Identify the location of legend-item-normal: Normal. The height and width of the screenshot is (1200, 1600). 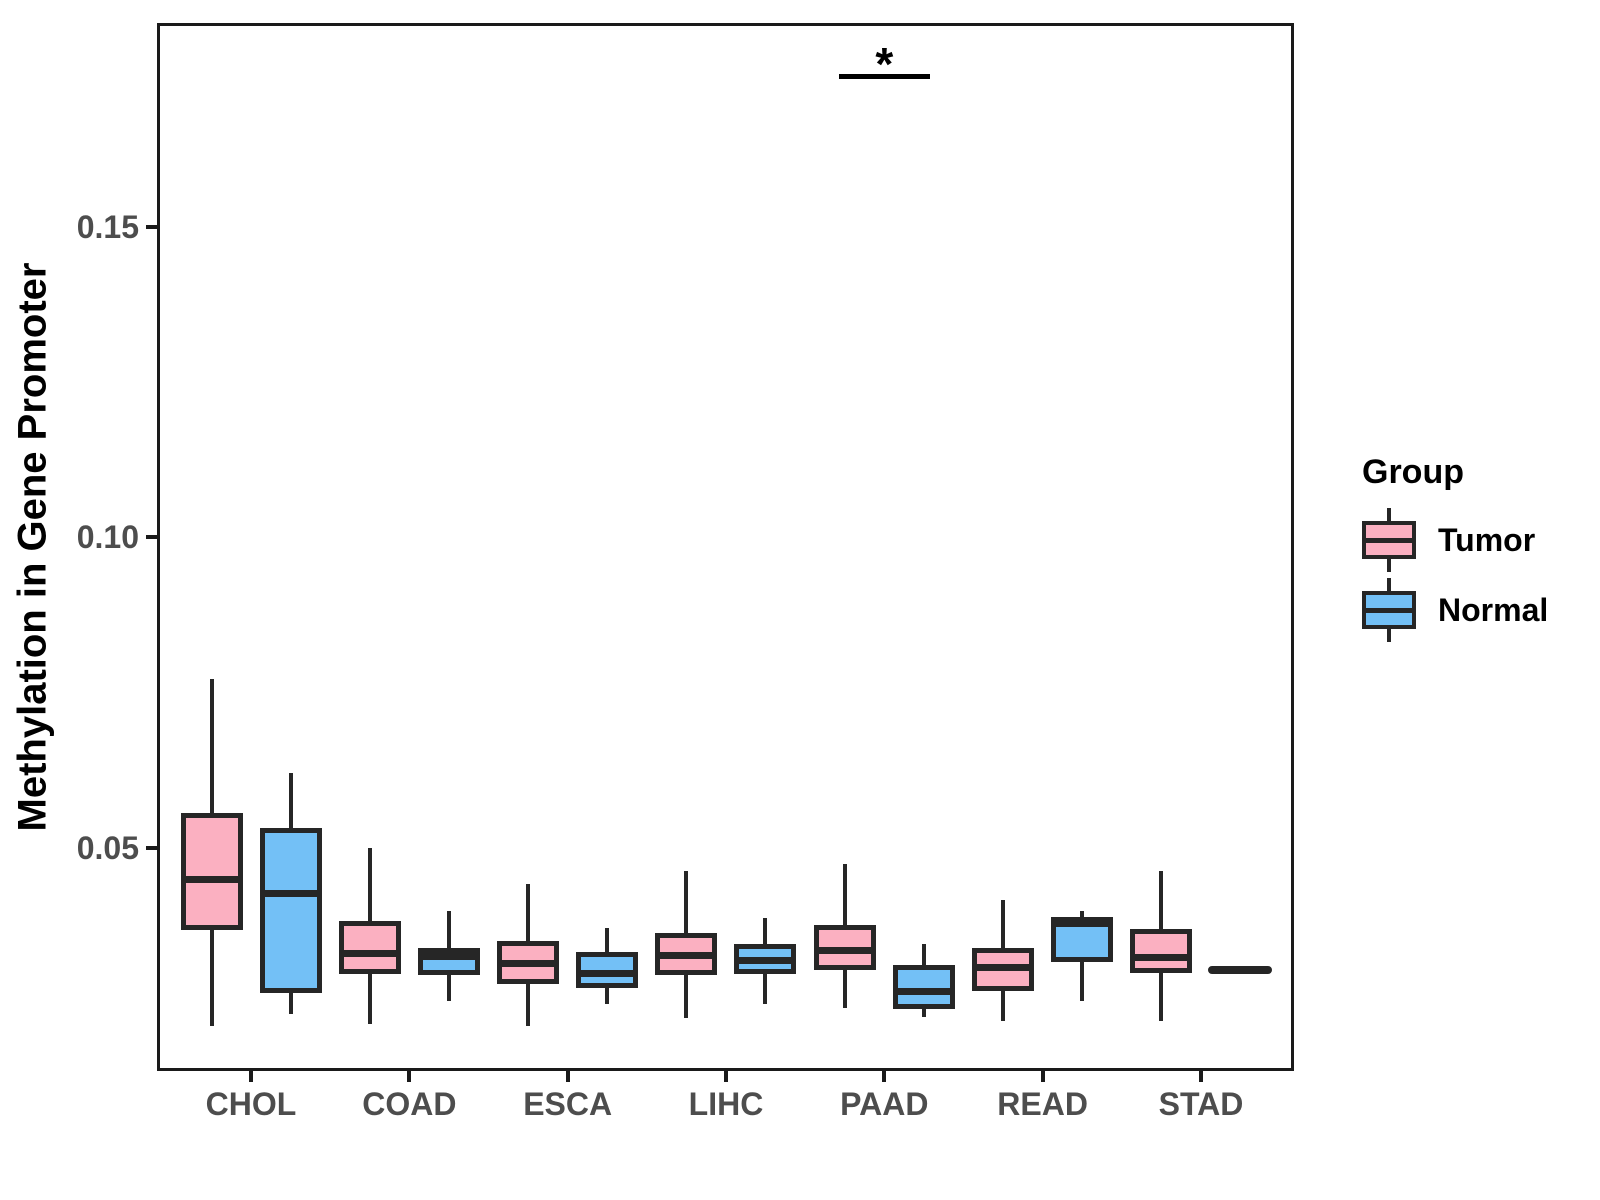
(1455, 610).